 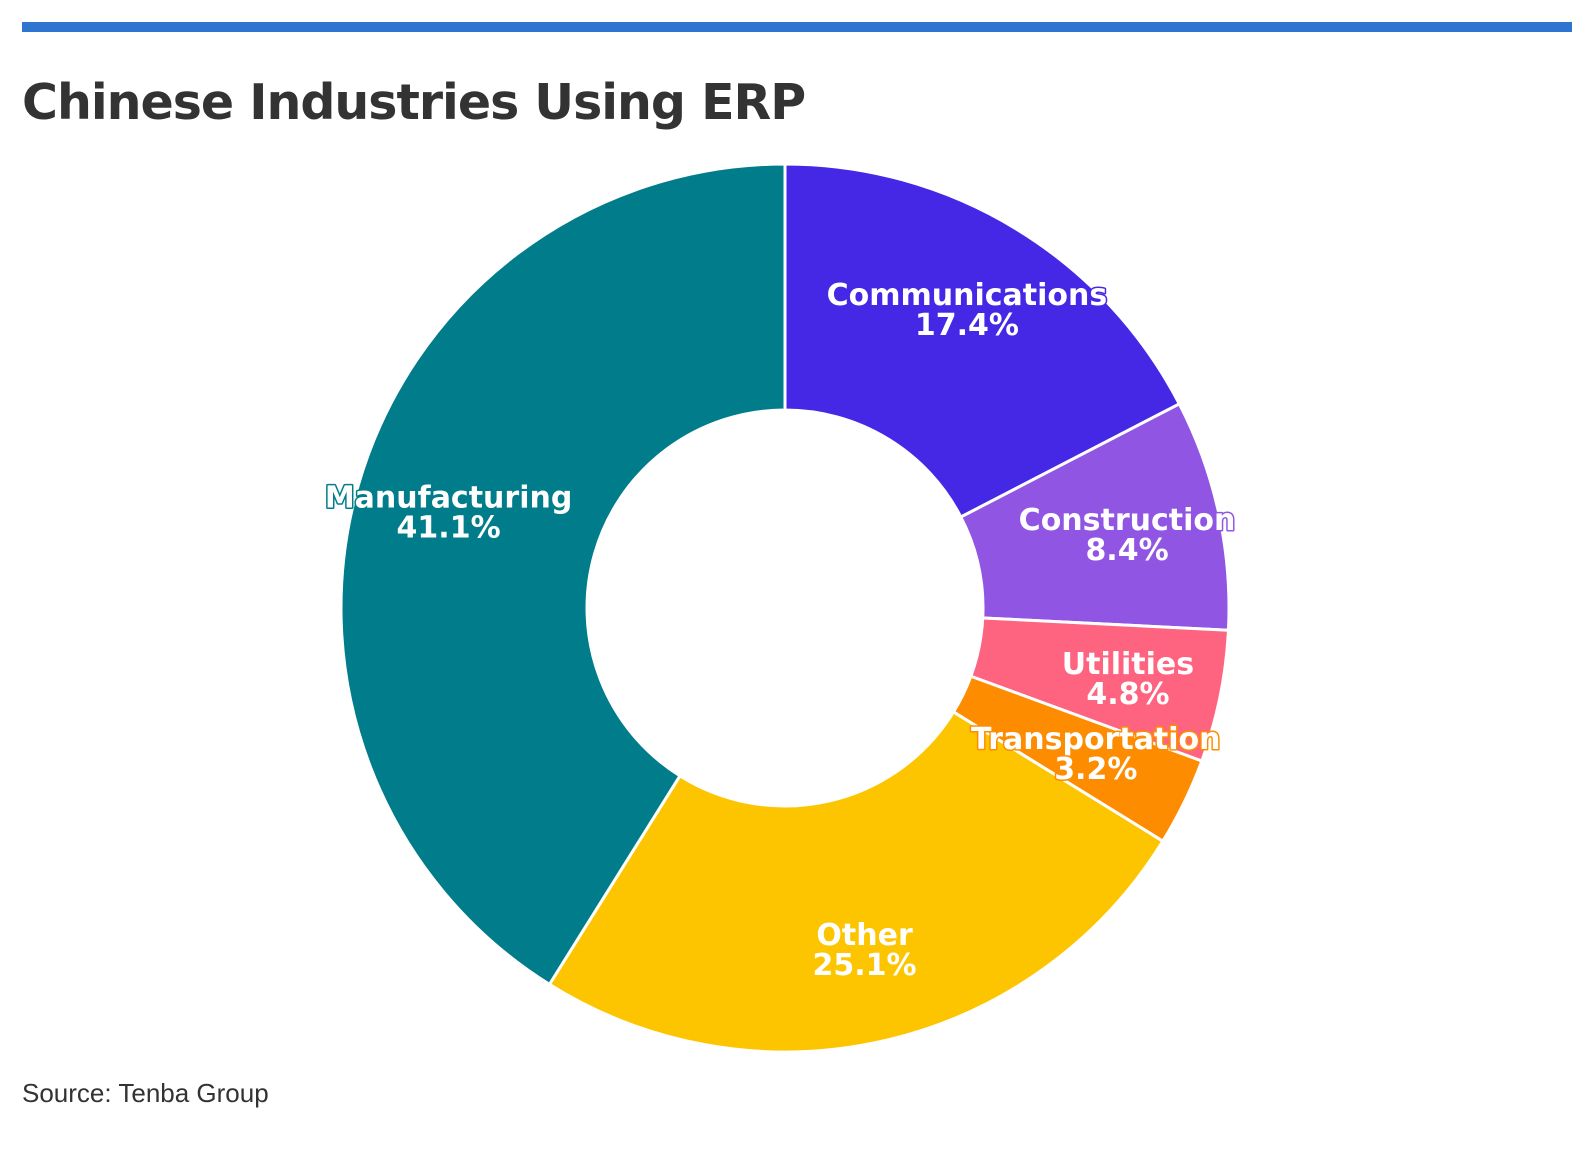 What do you see at coordinates (1127, 520) in the screenshot?
I see `slice-category-construction: Construction` at bounding box center [1127, 520].